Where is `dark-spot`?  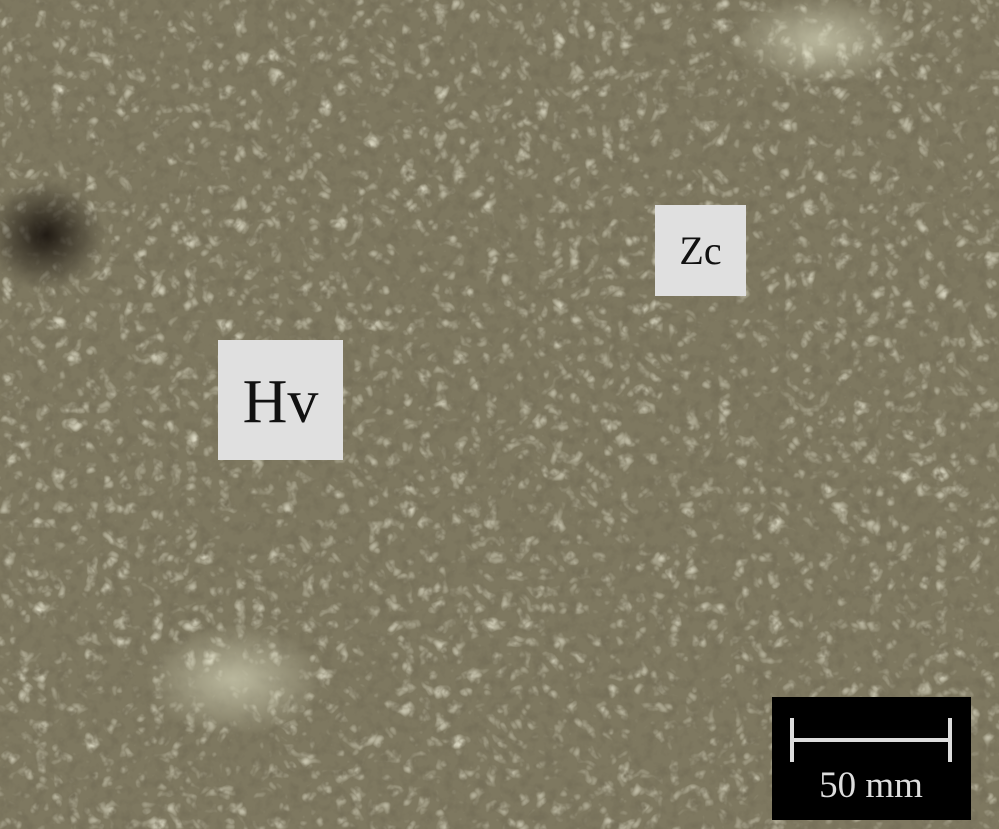 dark-spot is located at coordinates (52, 235).